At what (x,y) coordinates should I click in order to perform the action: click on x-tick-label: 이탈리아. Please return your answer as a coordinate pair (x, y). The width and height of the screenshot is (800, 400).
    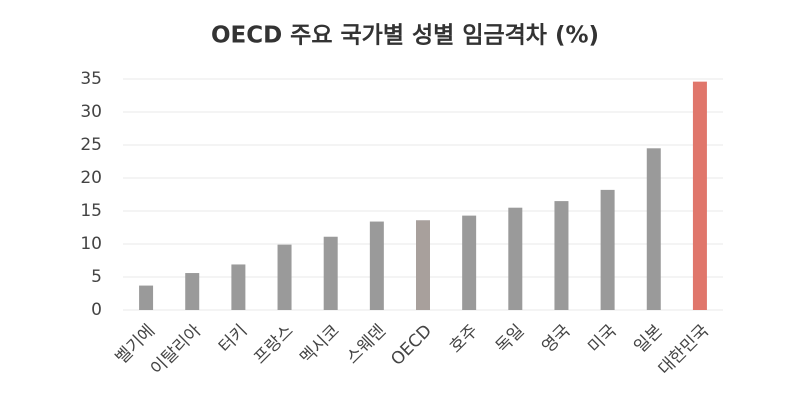
    Looking at the image, I should click on (176, 350).